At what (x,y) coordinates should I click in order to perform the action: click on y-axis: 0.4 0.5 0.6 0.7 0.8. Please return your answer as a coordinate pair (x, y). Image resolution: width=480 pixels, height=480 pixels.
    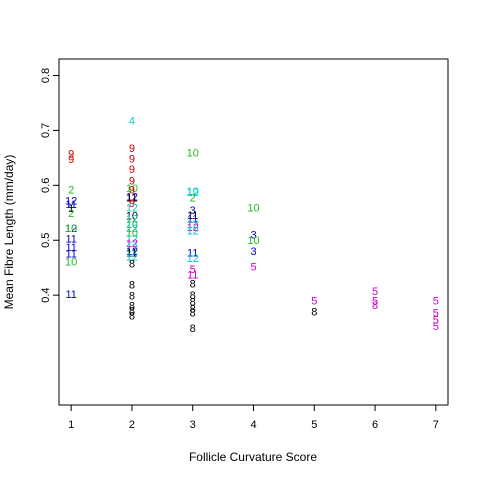
    Looking at the image, I should click on (49, 185).